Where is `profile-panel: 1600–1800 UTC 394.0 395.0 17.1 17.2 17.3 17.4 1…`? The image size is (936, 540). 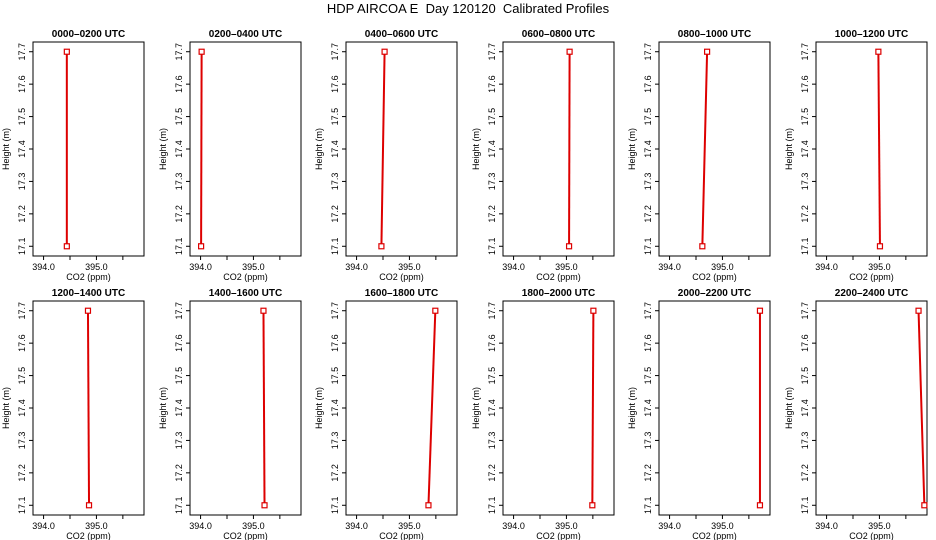 profile-panel: 1600–1800 UTC 394.0 395.0 17.1 17.2 17.3 17.4 1… is located at coordinates (386, 414).